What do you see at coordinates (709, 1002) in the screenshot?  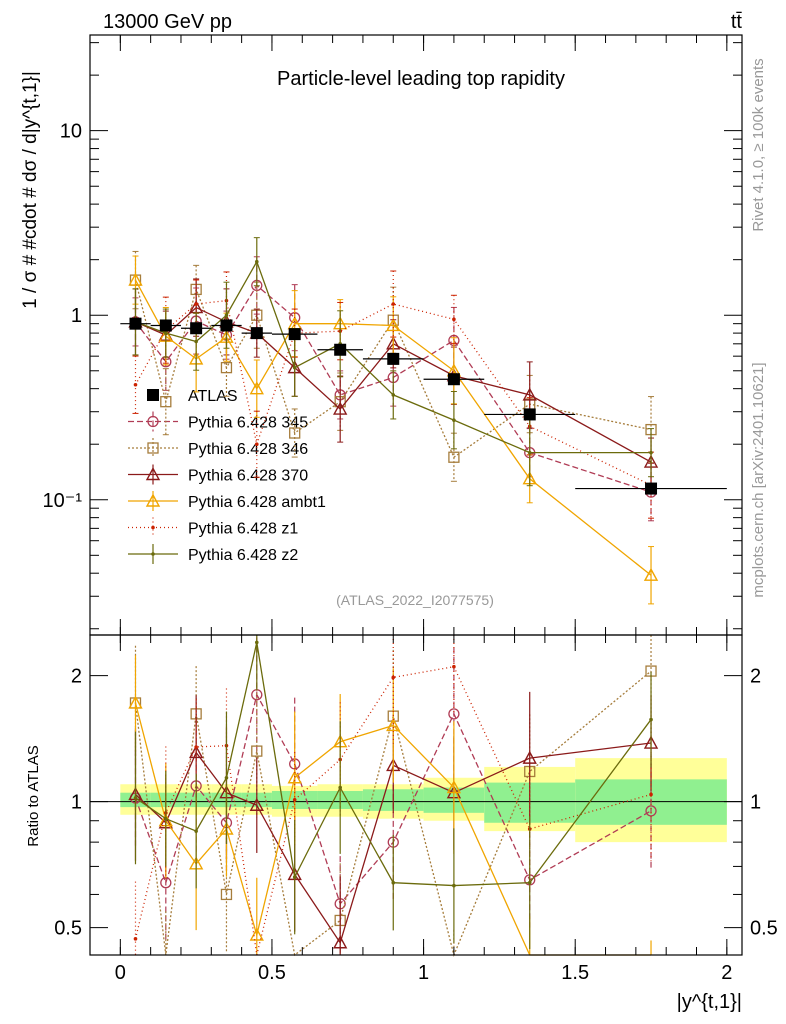 I see `x-axis-label: |y^{t,1}|` at bounding box center [709, 1002].